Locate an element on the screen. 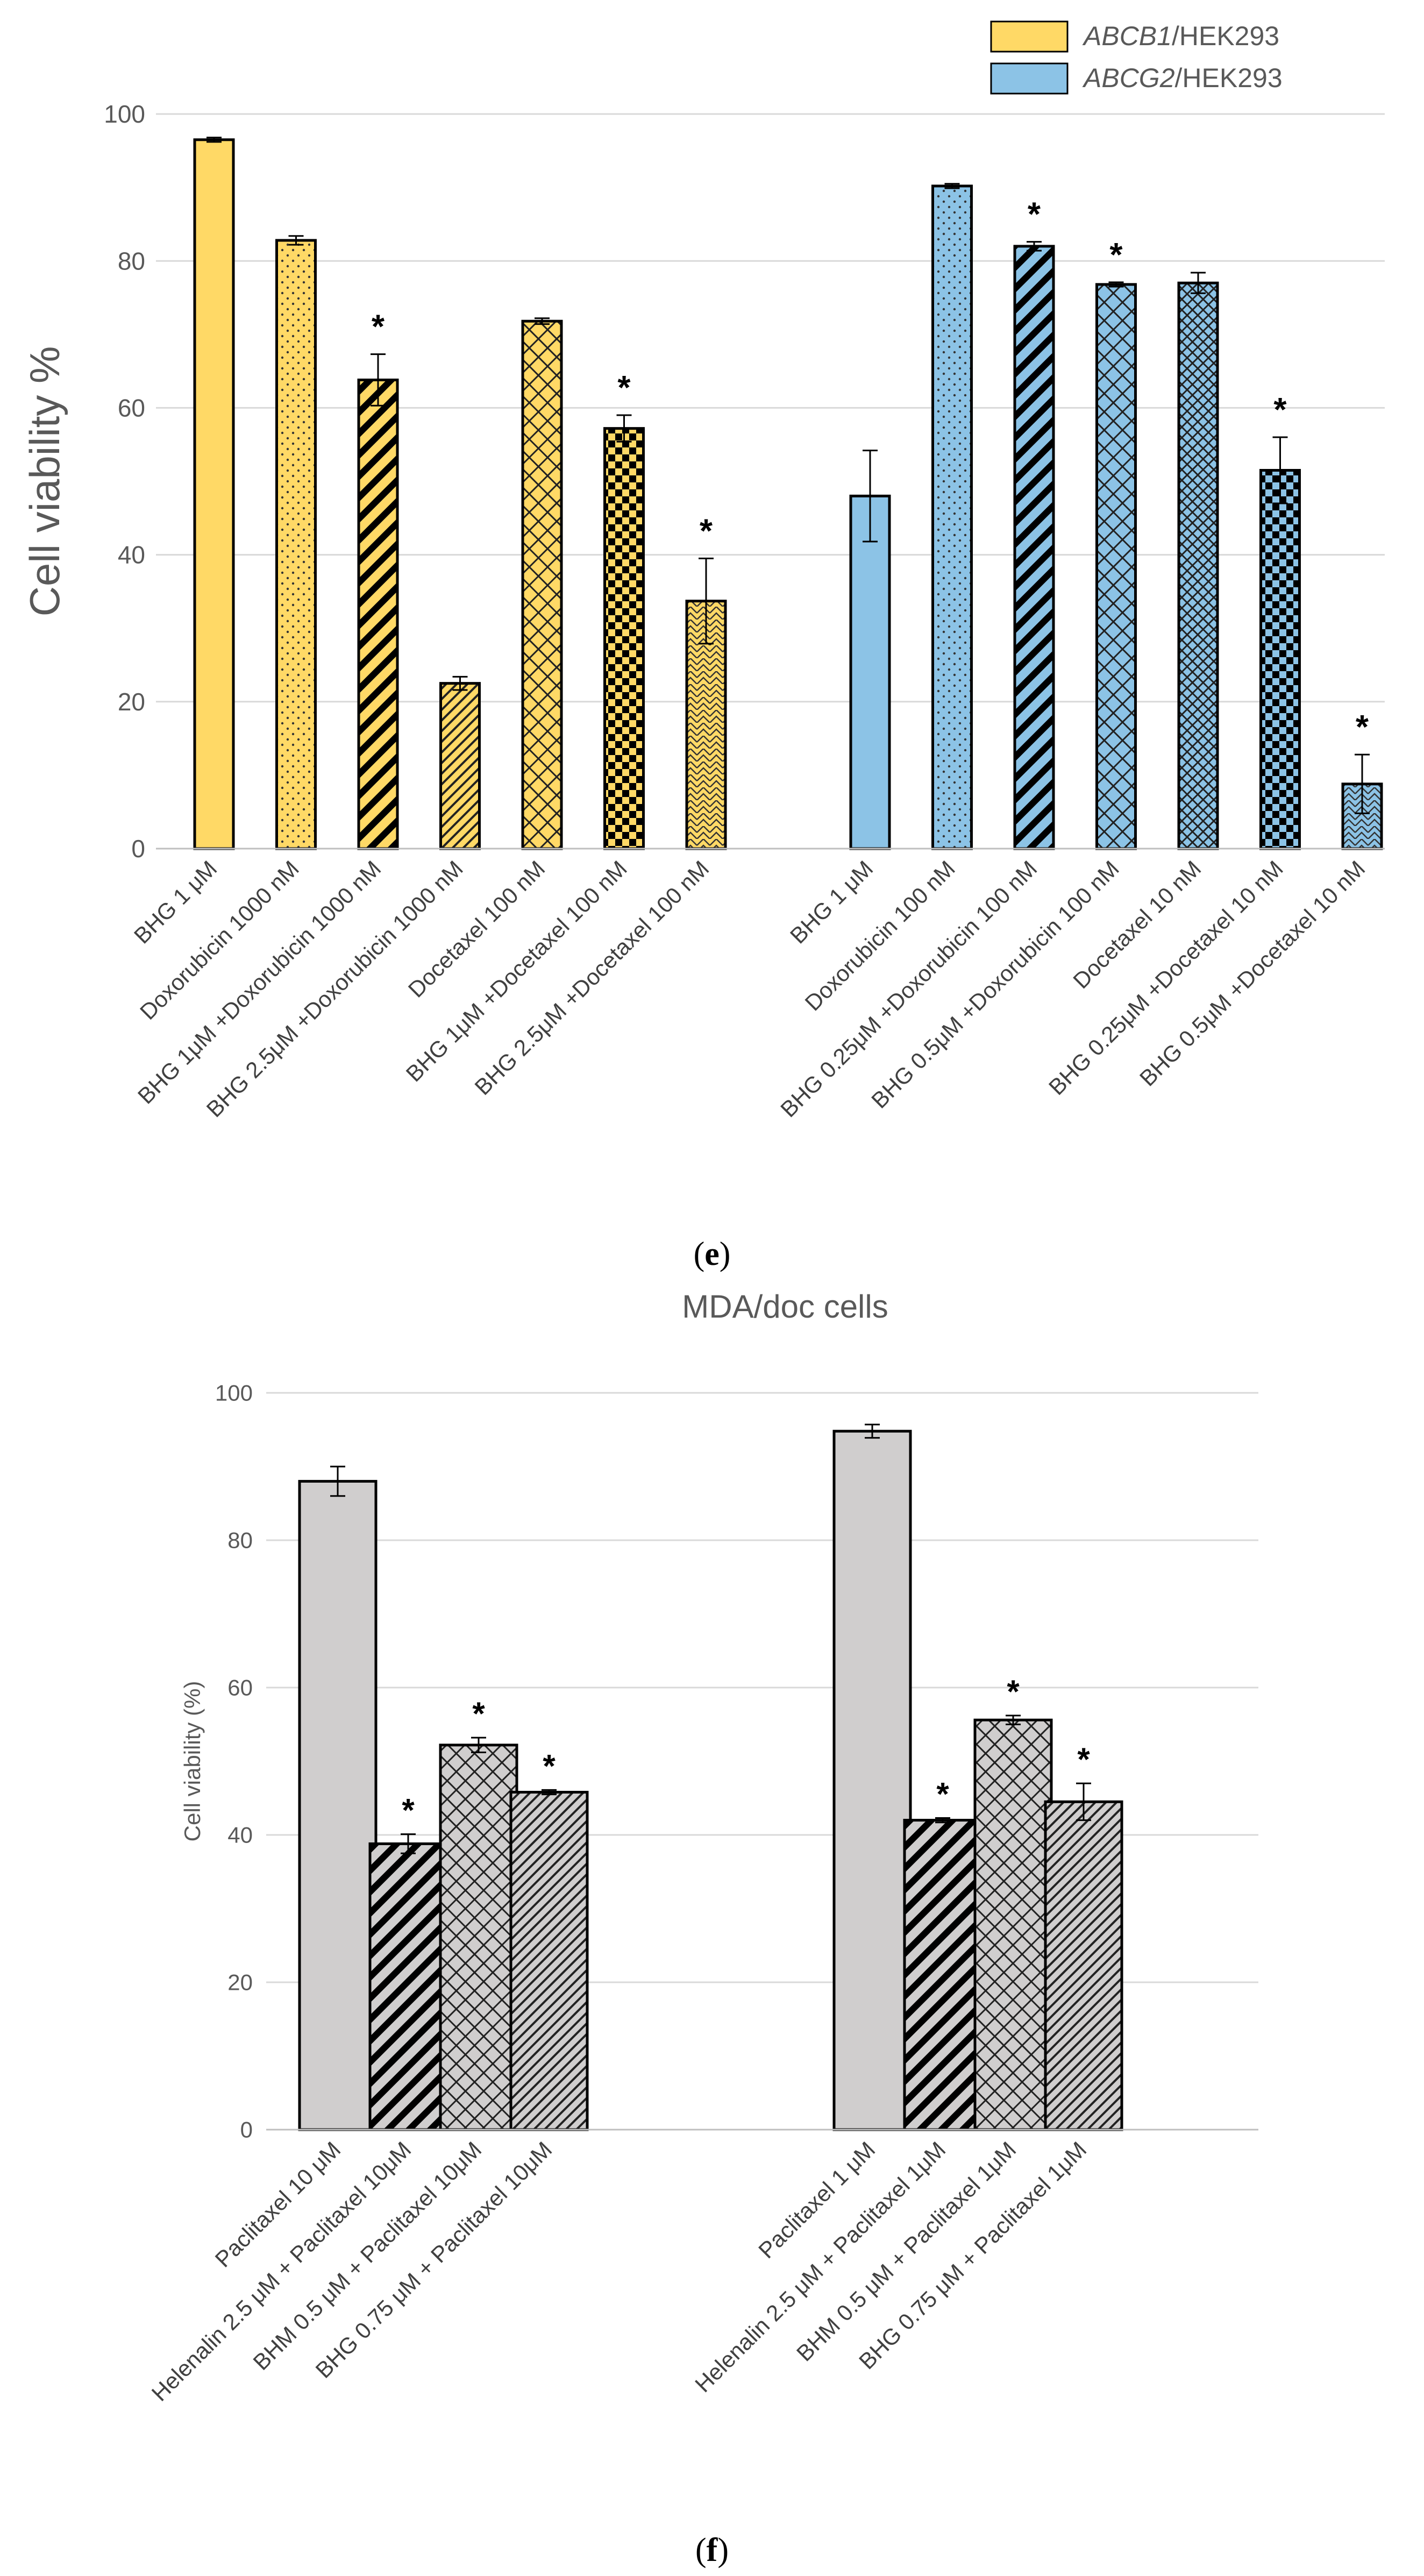  legend-gene: ABCB1 is located at coordinates (1127, 36).